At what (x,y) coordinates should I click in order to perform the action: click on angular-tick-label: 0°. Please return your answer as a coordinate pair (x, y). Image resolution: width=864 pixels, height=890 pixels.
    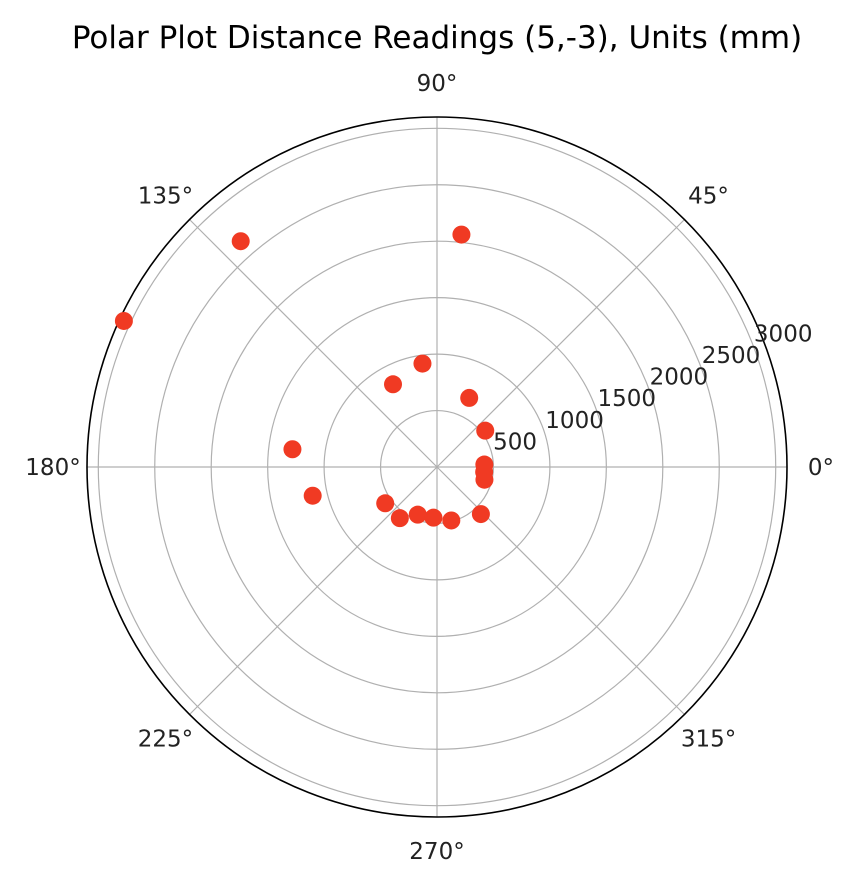
    Looking at the image, I should click on (821, 468).